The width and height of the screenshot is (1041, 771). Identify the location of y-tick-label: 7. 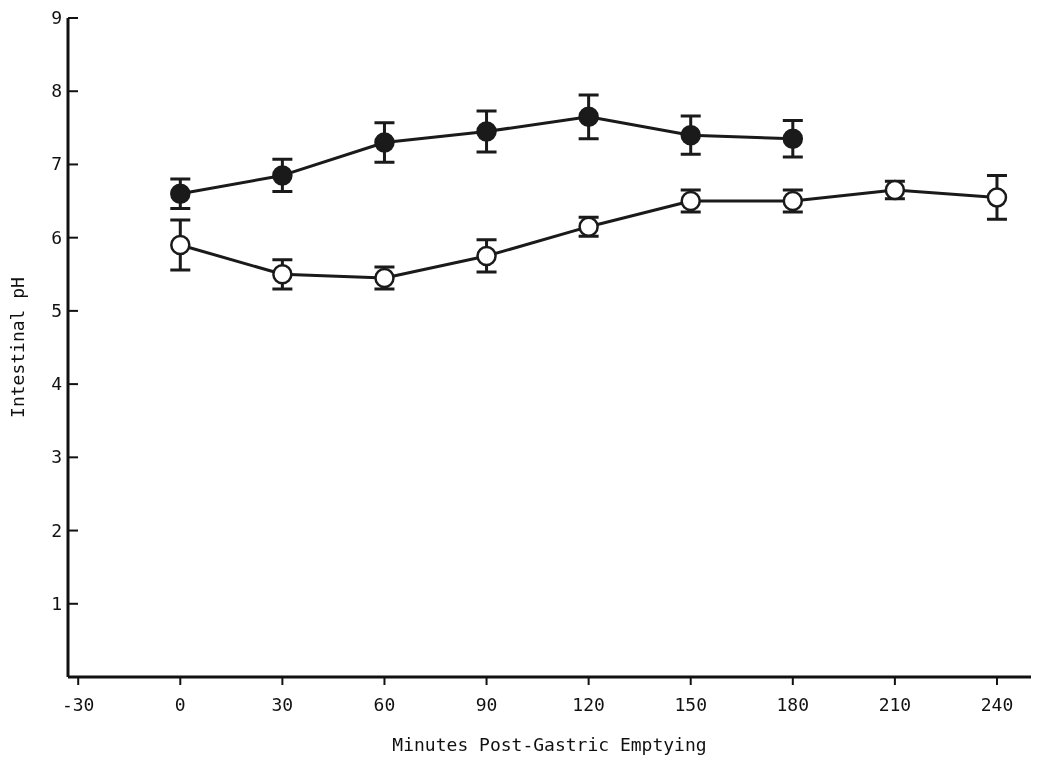
(56, 164).